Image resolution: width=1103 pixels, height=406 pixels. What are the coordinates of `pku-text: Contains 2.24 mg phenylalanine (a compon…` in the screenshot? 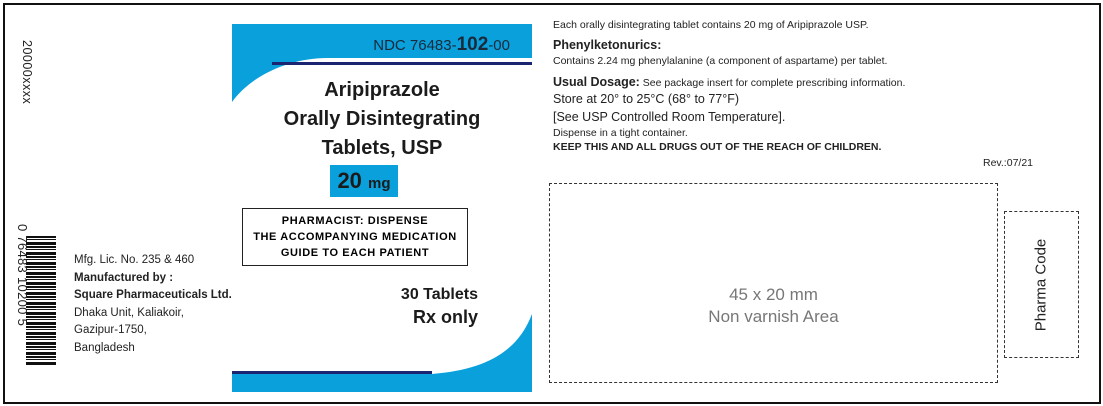 It's located at (720, 61).